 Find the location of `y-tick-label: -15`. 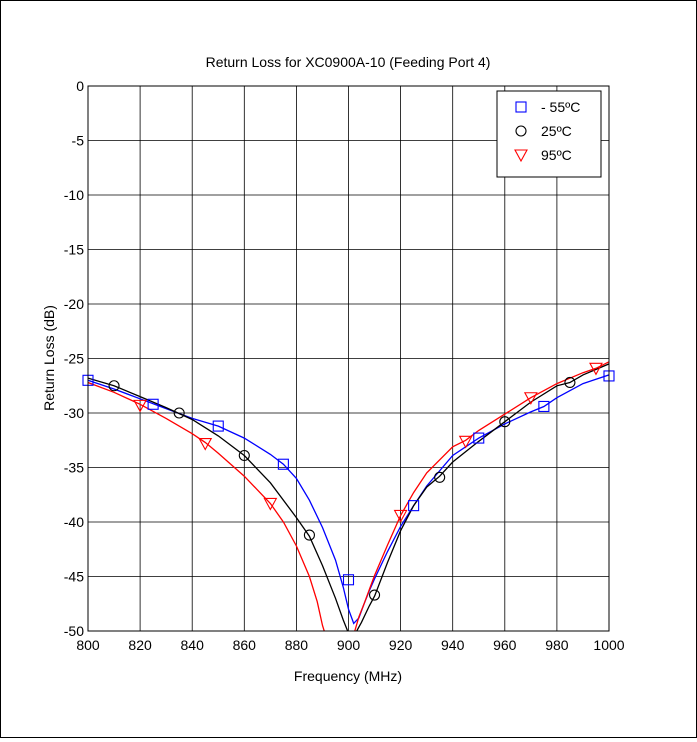

y-tick-label: -15 is located at coordinates (74, 250).